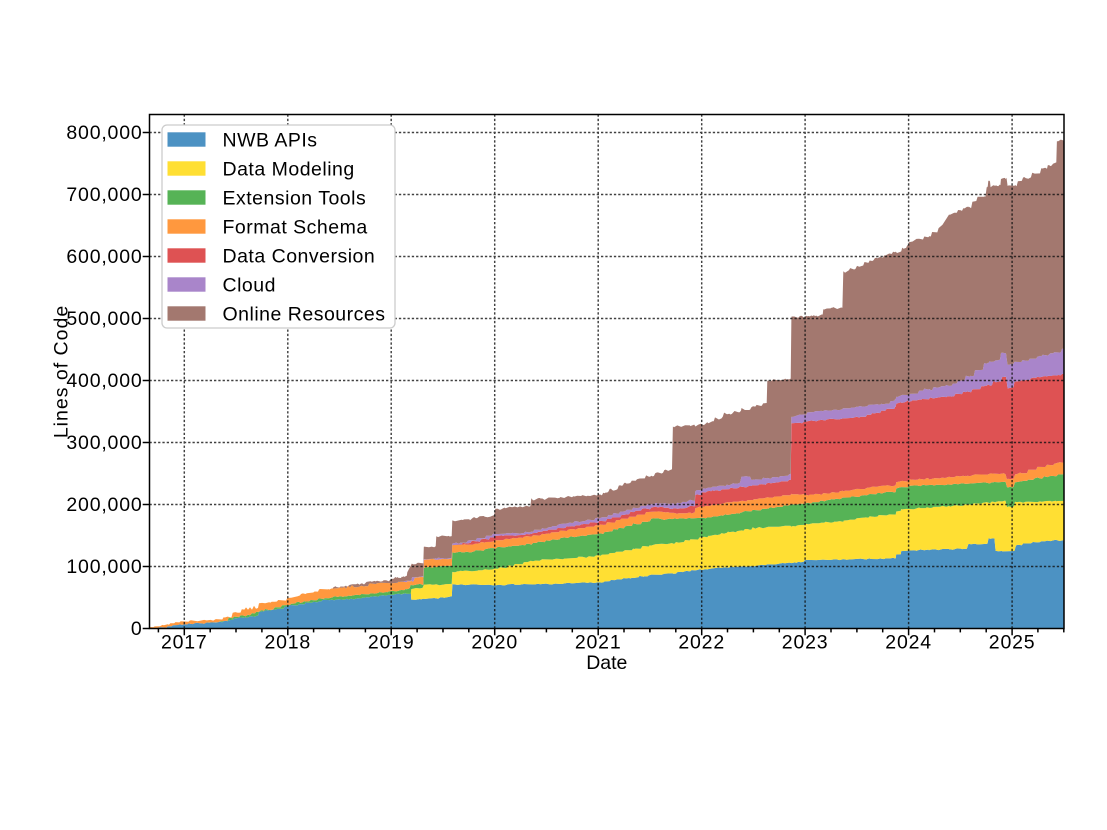 This screenshot has height=830, width=1107. I want to click on svg-text: 500,000, so click(104, 319).